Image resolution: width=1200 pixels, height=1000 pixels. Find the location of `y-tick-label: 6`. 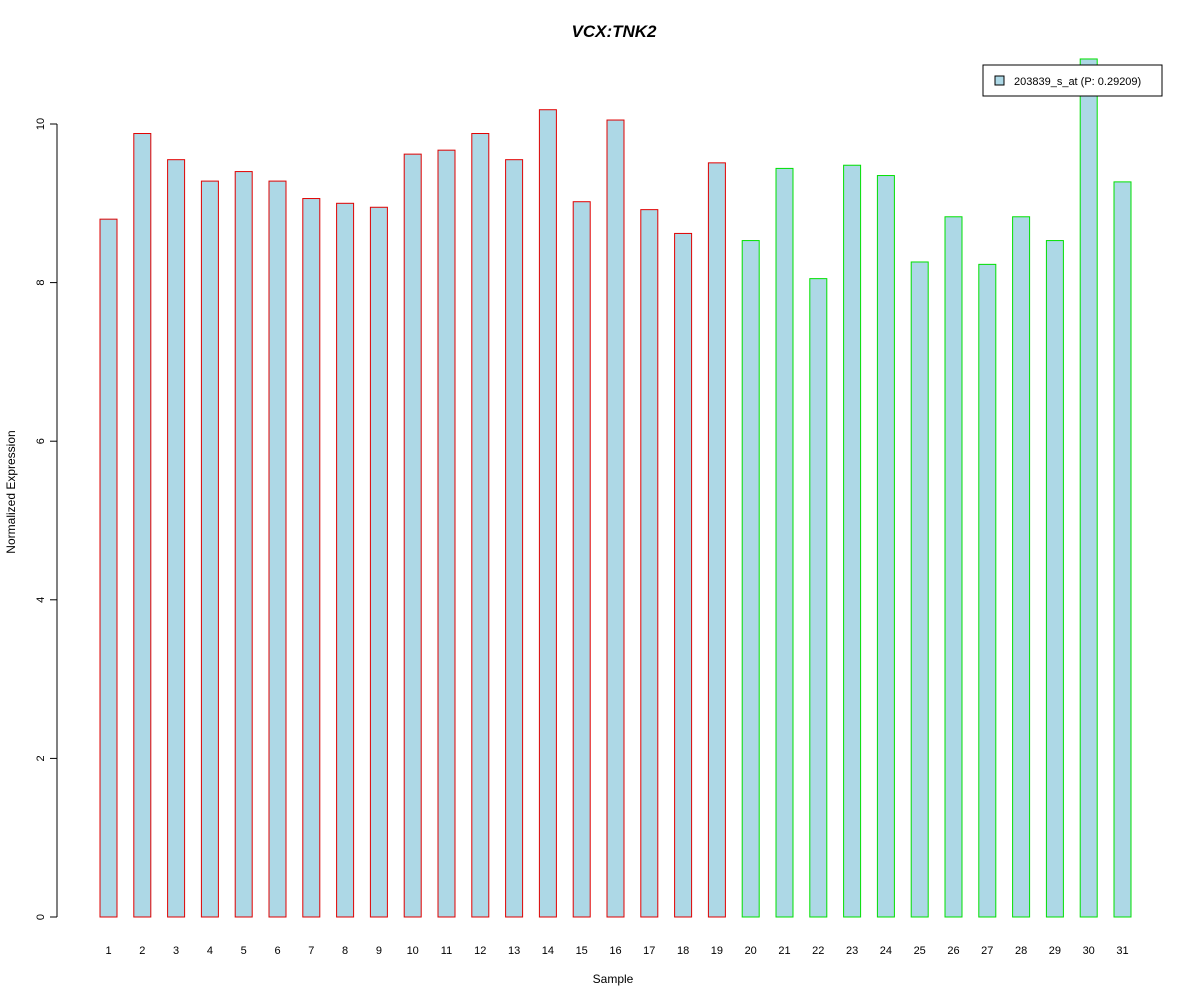

y-tick-label: 6 is located at coordinates (41, 441).